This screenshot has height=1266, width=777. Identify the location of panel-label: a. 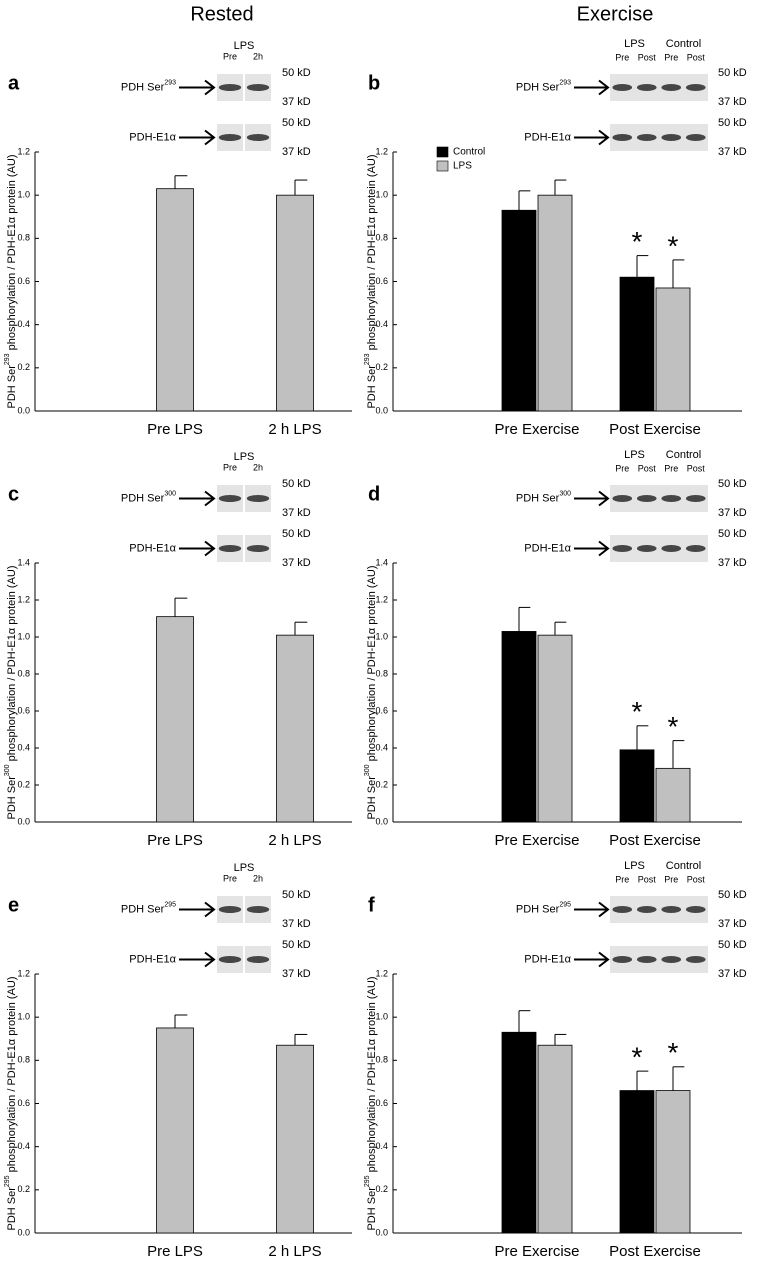
(14, 83).